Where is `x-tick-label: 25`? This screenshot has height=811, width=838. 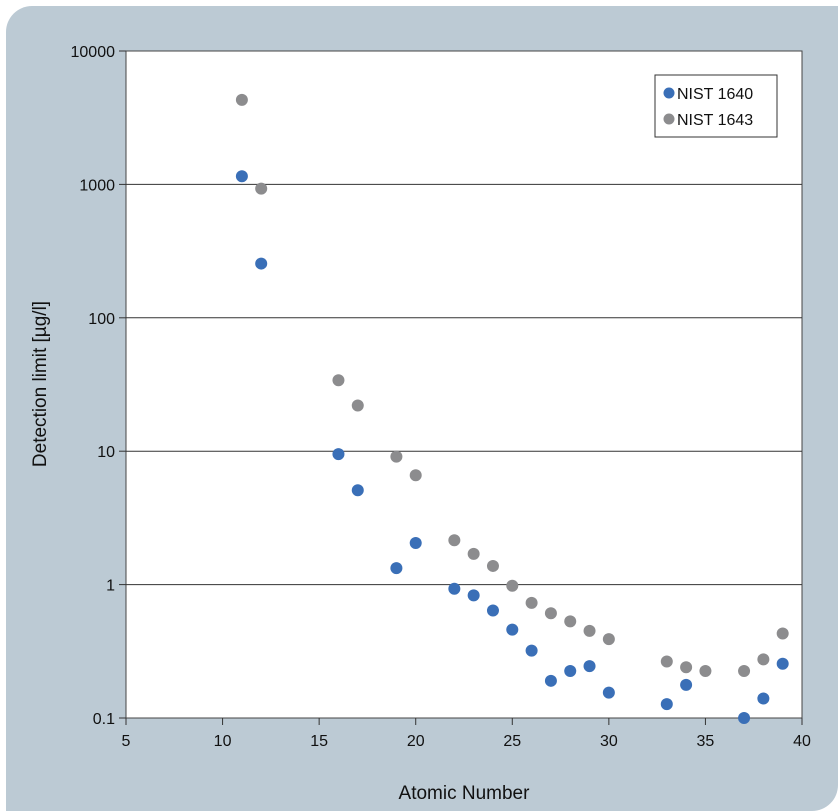
x-tick-label: 25 is located at coordinates (512, 741).